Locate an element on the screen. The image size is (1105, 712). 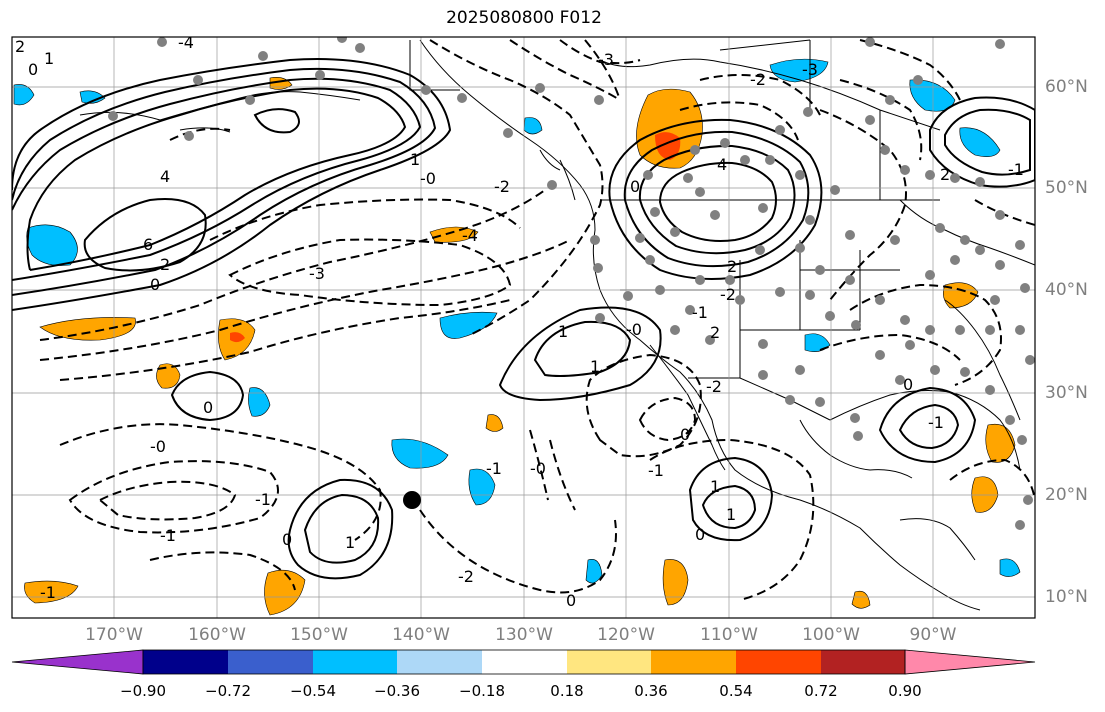
lon-label: 90°W is located at coordinates (933, 635).